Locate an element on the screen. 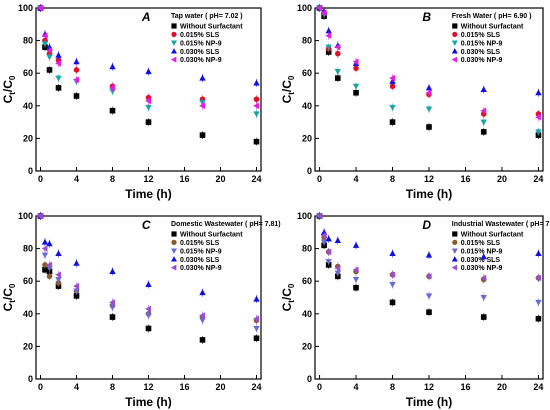 The image size is (550, 410). x-tick-label: 12 is located at coordinates (148, 179).